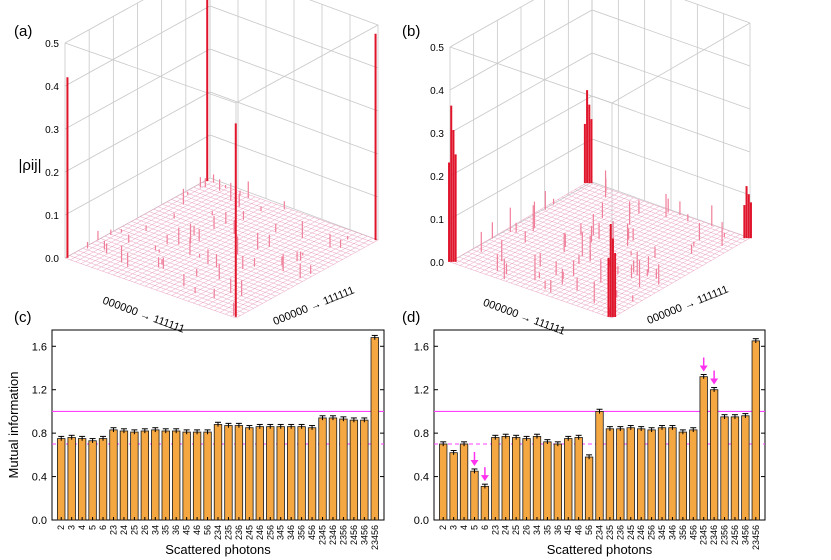 This screenshot has height=560, width=831. Describe the element at coordinates (72, 527) in the screenshot. I see `x-tick-label: 3` at that location.